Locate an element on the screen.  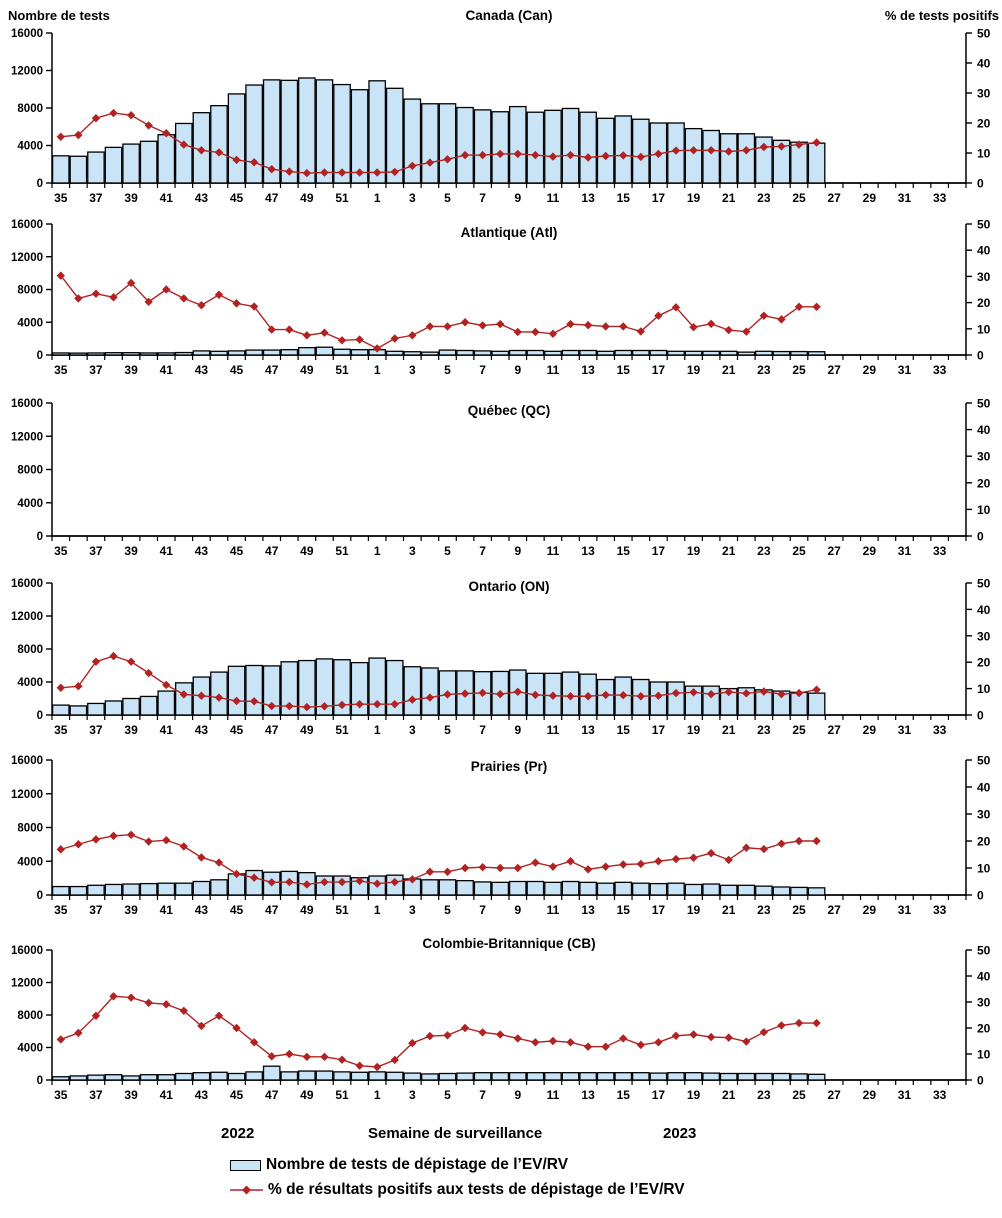
svg-text: 47 is located at coordinates (272, 198).